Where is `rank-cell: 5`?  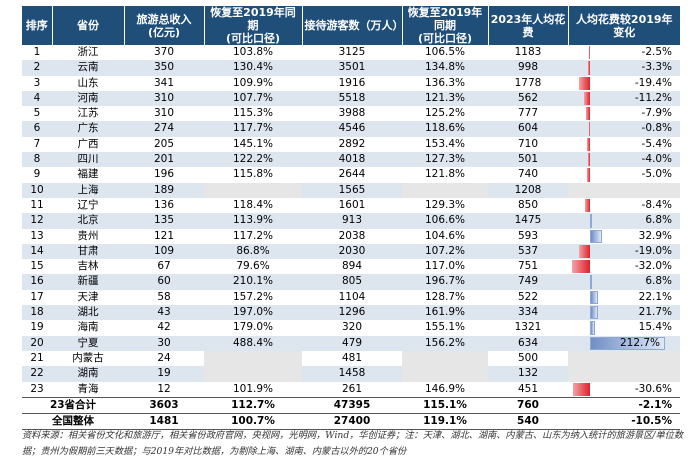
rank-cell: 5 is located at coordinates (37, 113).